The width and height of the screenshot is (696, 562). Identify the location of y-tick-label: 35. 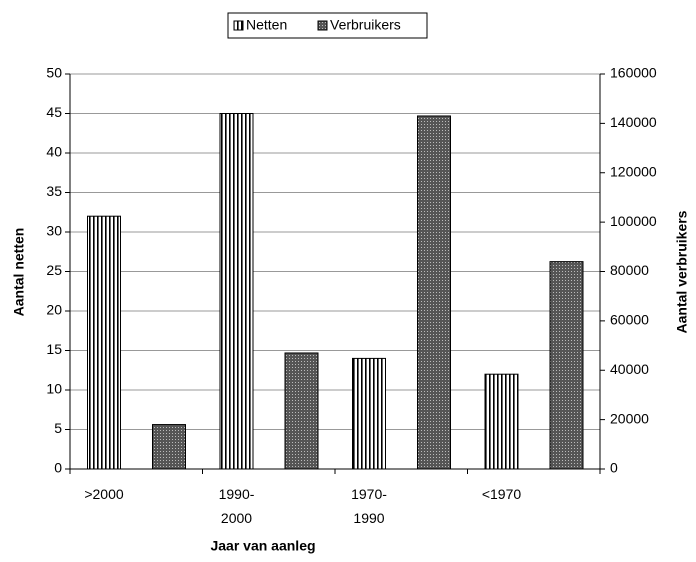
(54, 191).